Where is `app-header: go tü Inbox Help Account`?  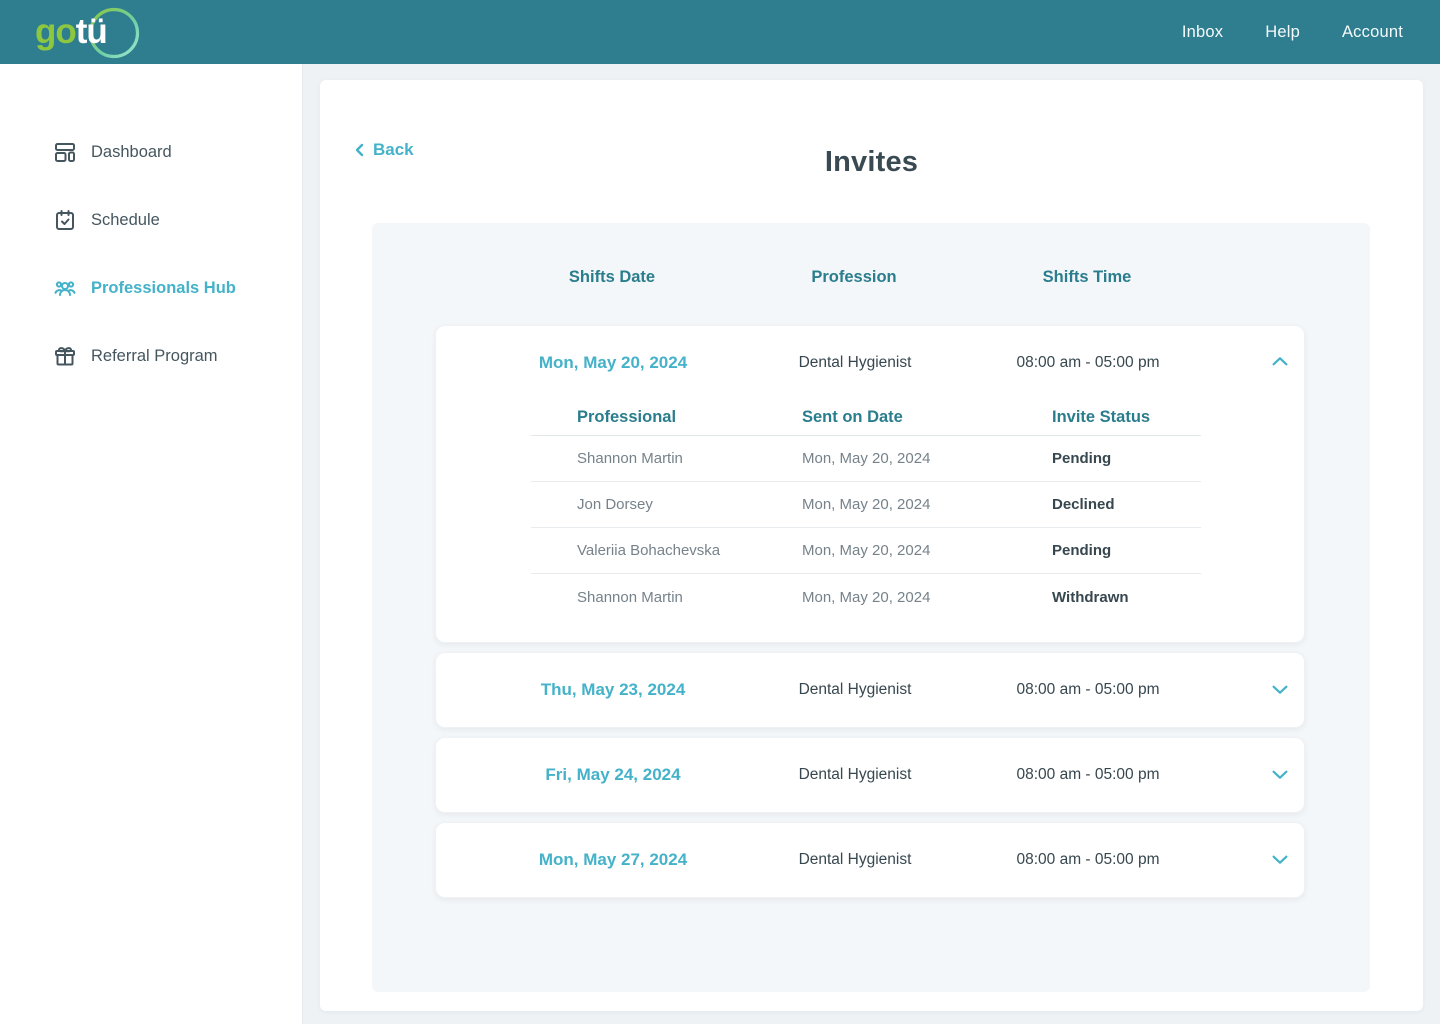
app-header: go tü Inbox Help Account is located at coordinates (720, 32).